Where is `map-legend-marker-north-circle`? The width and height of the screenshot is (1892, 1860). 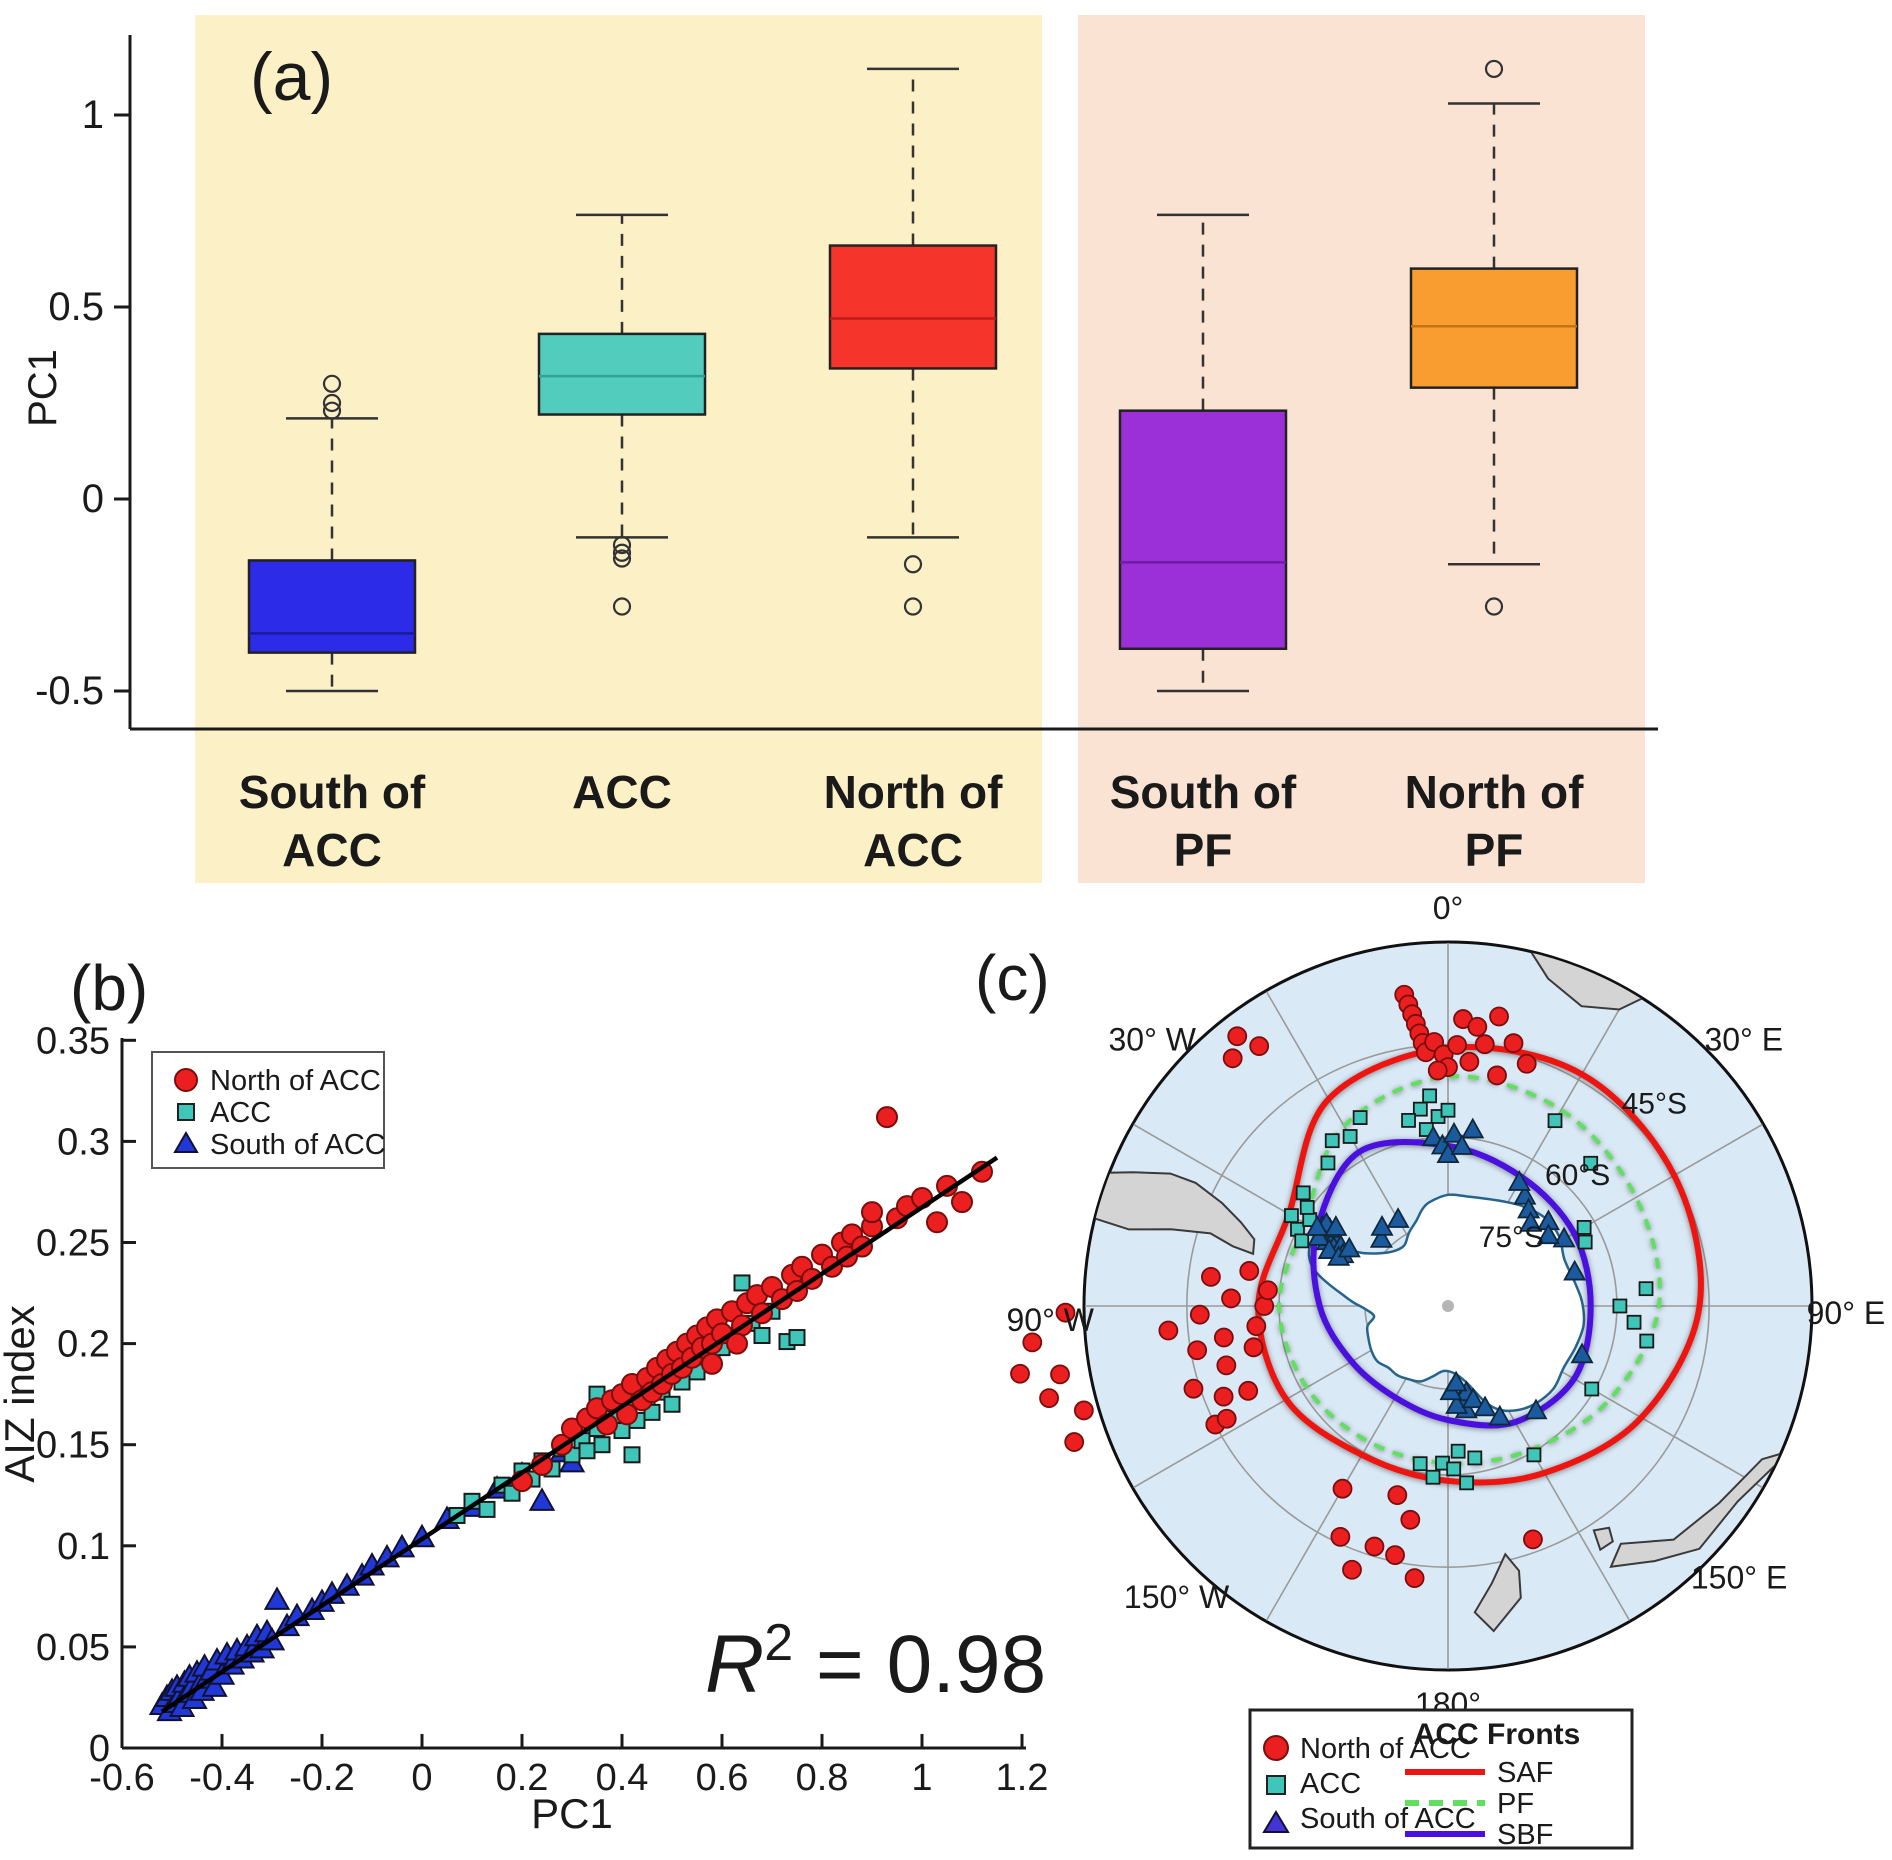
map-legend-marker-north-circle is located at coordinates (1276, 1748).